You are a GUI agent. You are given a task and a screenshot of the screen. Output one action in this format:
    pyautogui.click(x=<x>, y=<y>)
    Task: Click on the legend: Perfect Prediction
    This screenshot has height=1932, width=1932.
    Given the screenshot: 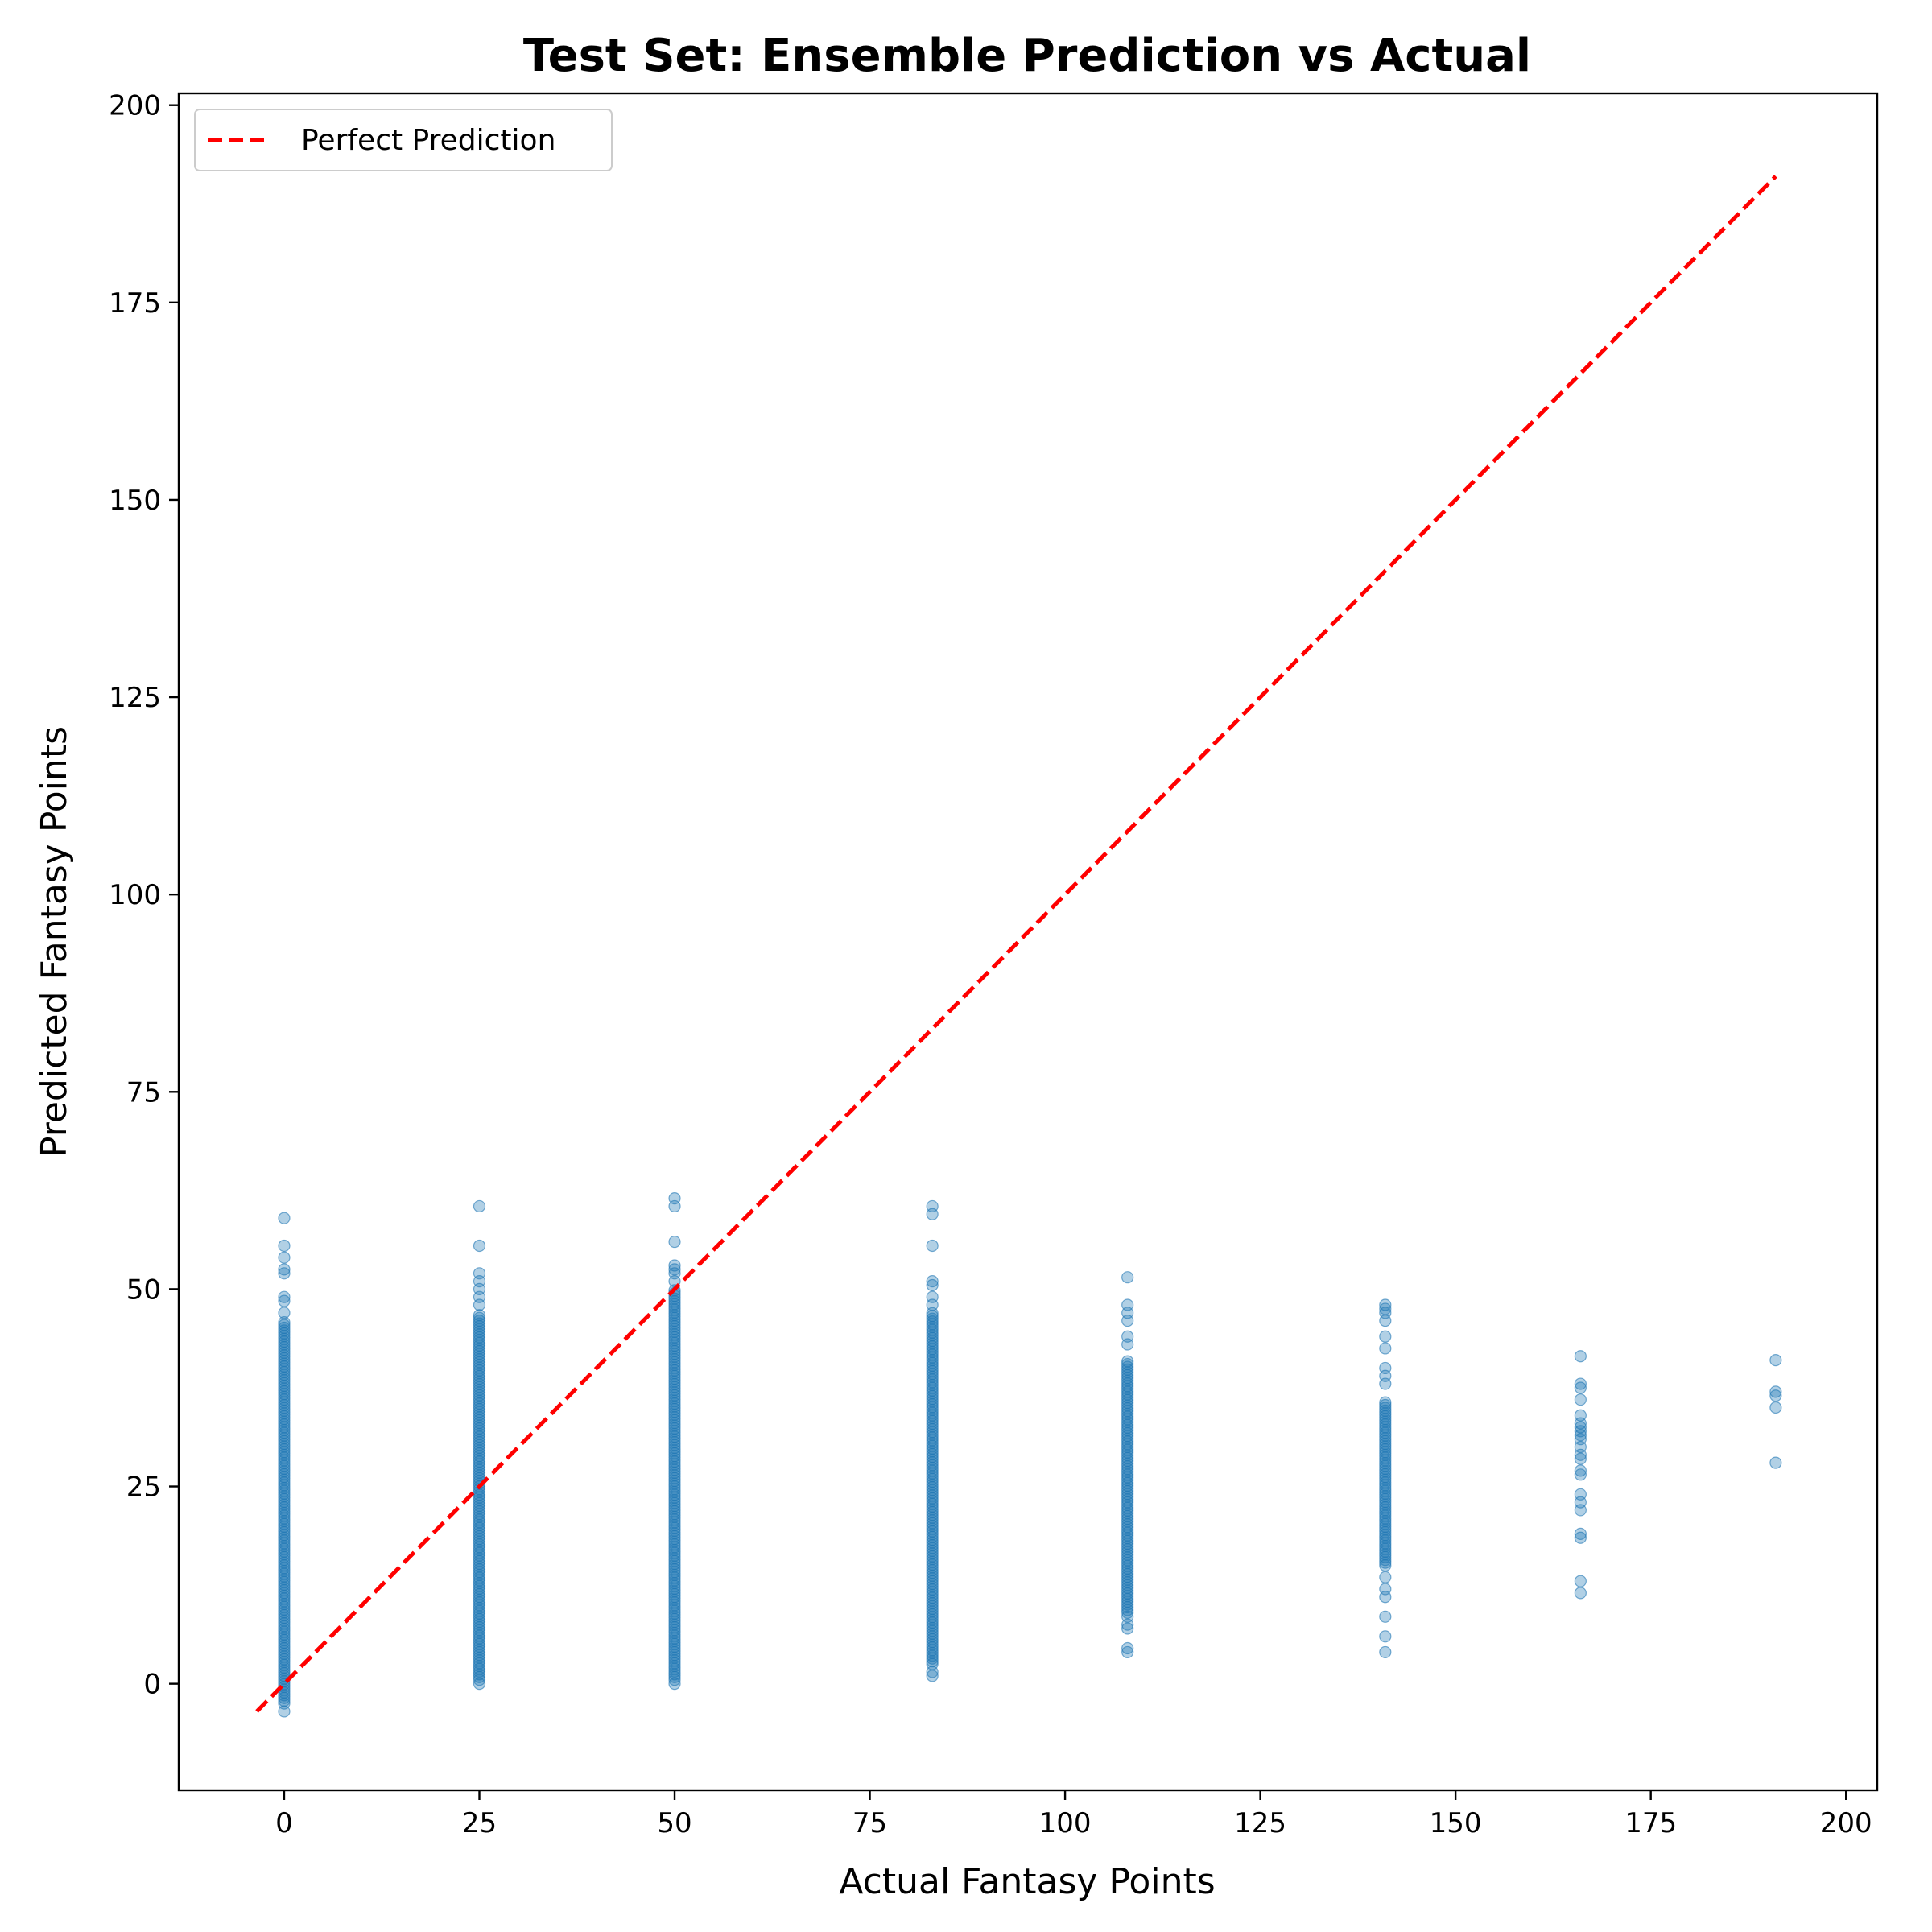 What is the action you would take?
    pyautogui.click(x=403, y=140)
    